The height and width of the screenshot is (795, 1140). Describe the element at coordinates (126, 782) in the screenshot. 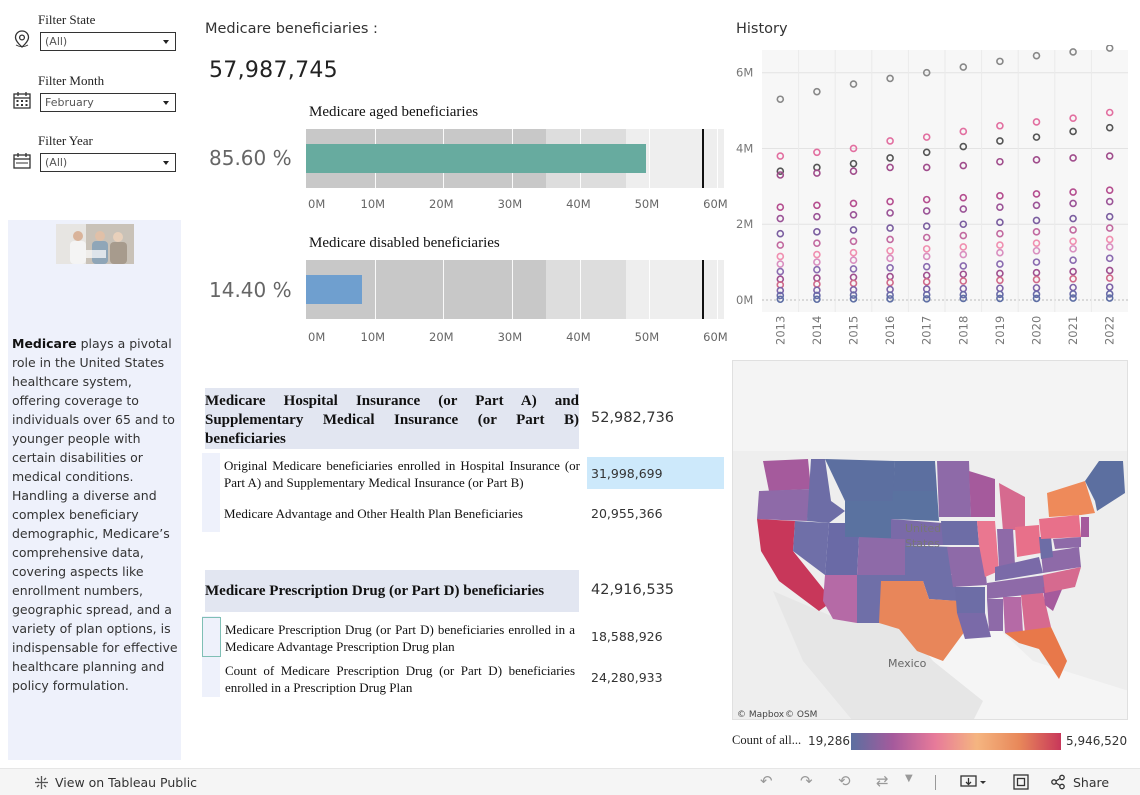

I see `view-on-tableau-link: View on Tableau Public` at that location.